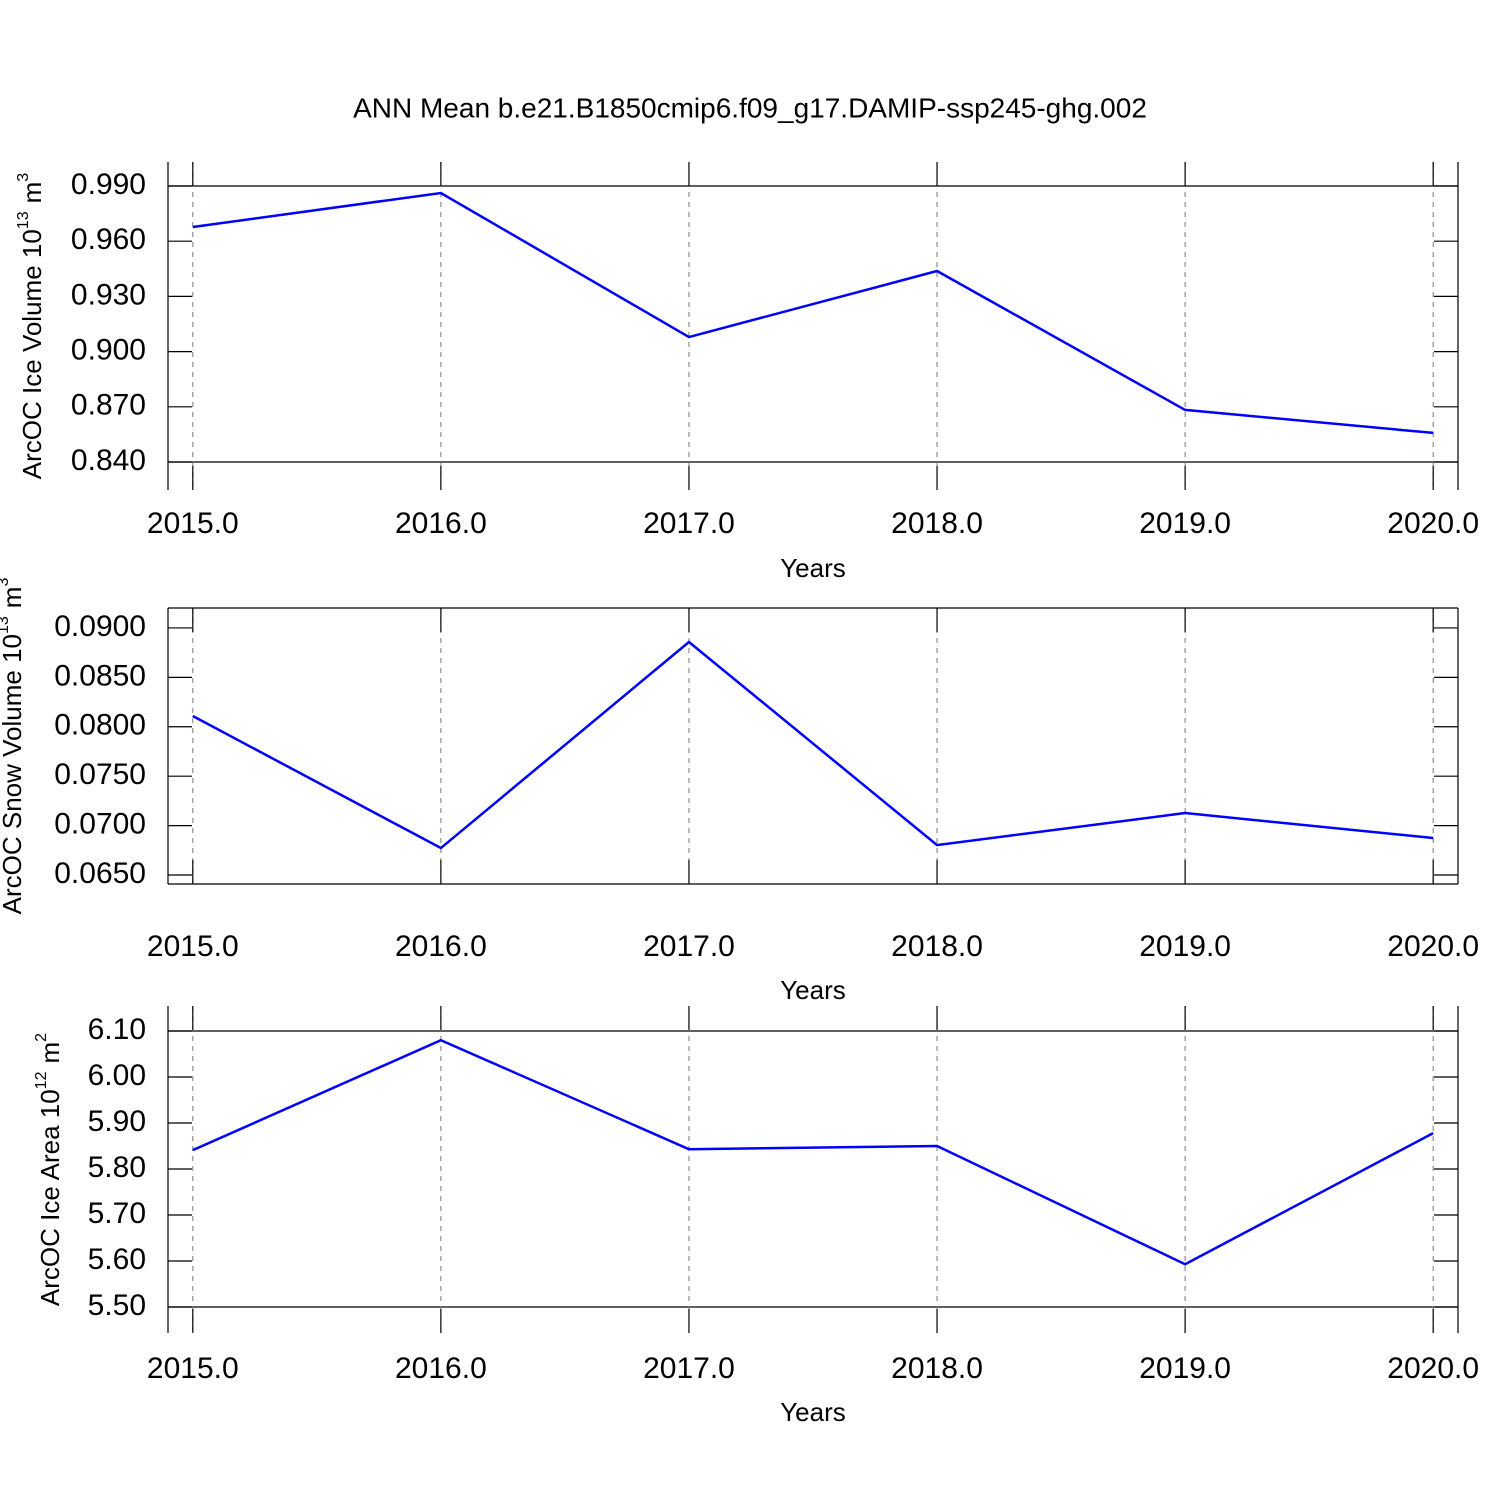 Image resolution: width=1500 pixels, height=1500 pixels. I want to click on y-tick-label: 0.0800, so click(100, 725).